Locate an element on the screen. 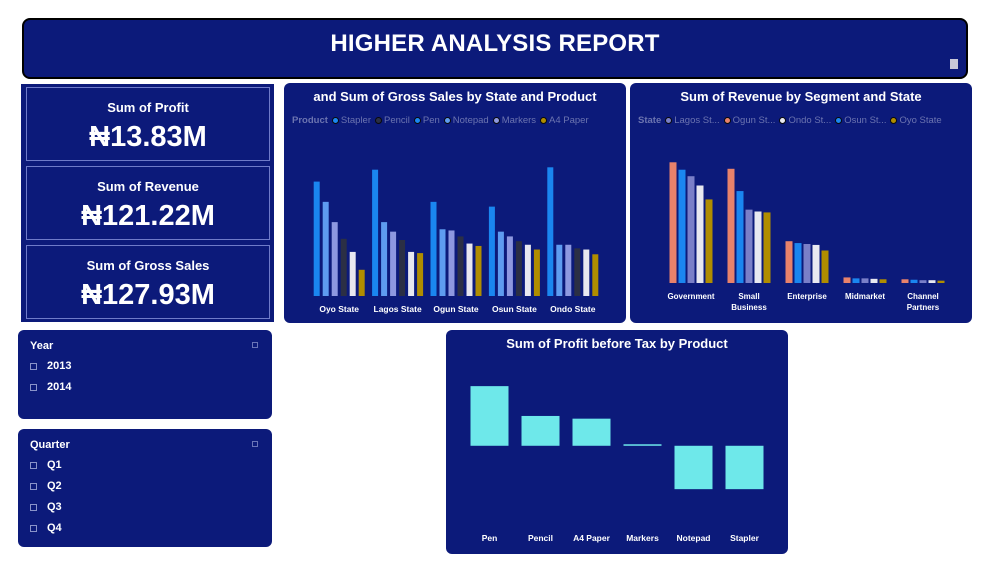  bar-enterprise-ondo-st is located at coordinates (807, 263).